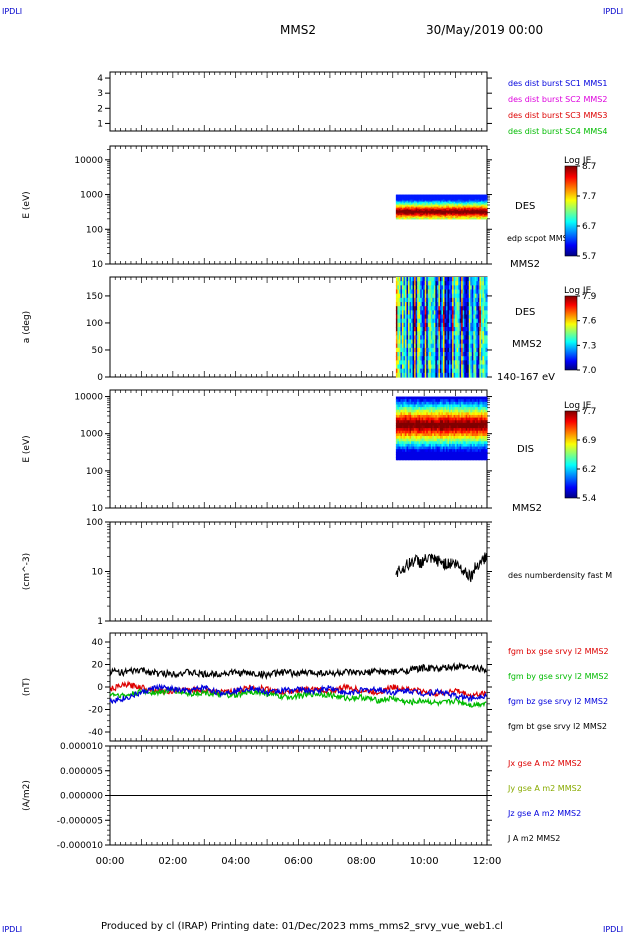  Describe the element at coordinates (98, 265) in the screenshot. I see `y-tick-label: 10` at that location.